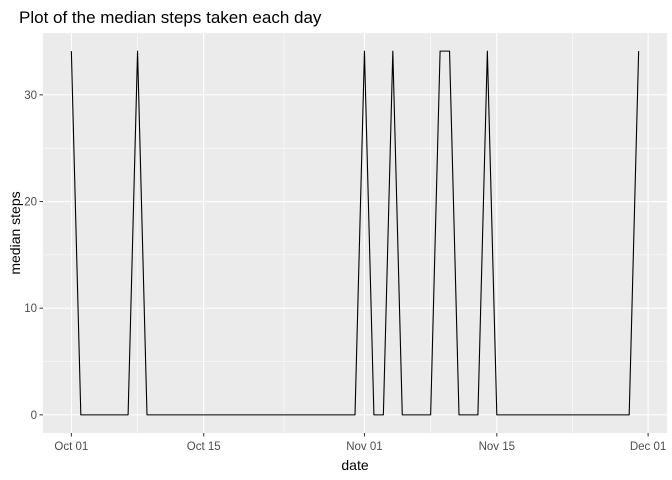 The width and height of the screenshot is (672, 480). What do you see at coordinates (15, 232) in the screenshot?
I see `y-axis-title: median steps` at bounding box center [15, 232].